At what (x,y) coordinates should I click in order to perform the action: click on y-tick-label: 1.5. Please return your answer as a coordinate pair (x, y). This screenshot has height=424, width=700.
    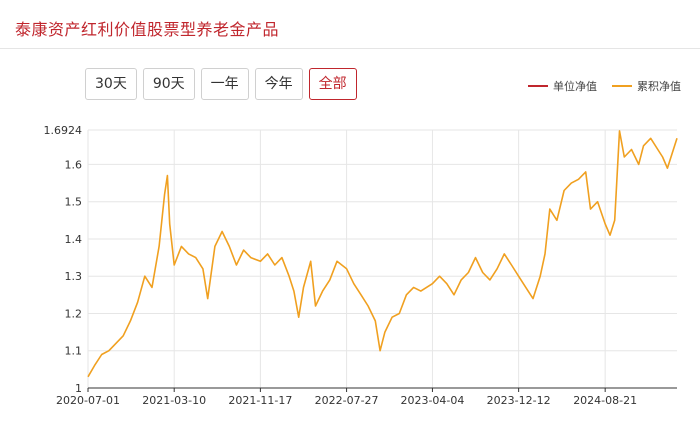
    Looking at the image, I should click on (74, 202).